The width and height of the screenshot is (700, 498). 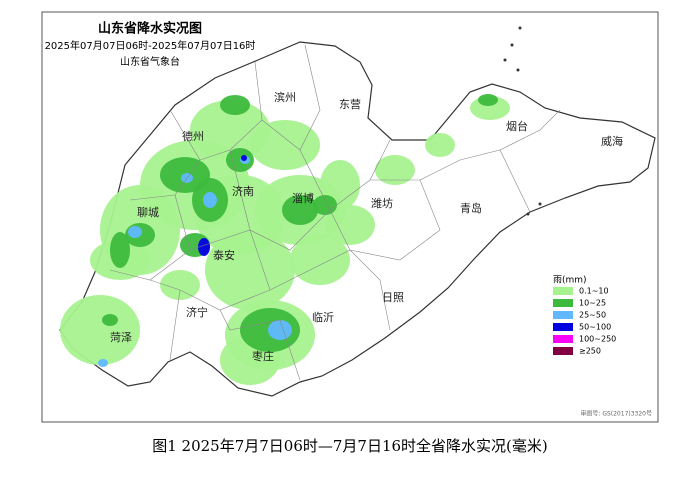 What do you see at coordinates (350, 446) in the screenshot?
I see `caption: 图1 2025年7月7日06时—7月7日16时全省降水实况(毫米)` at bounding box center [350, 446].